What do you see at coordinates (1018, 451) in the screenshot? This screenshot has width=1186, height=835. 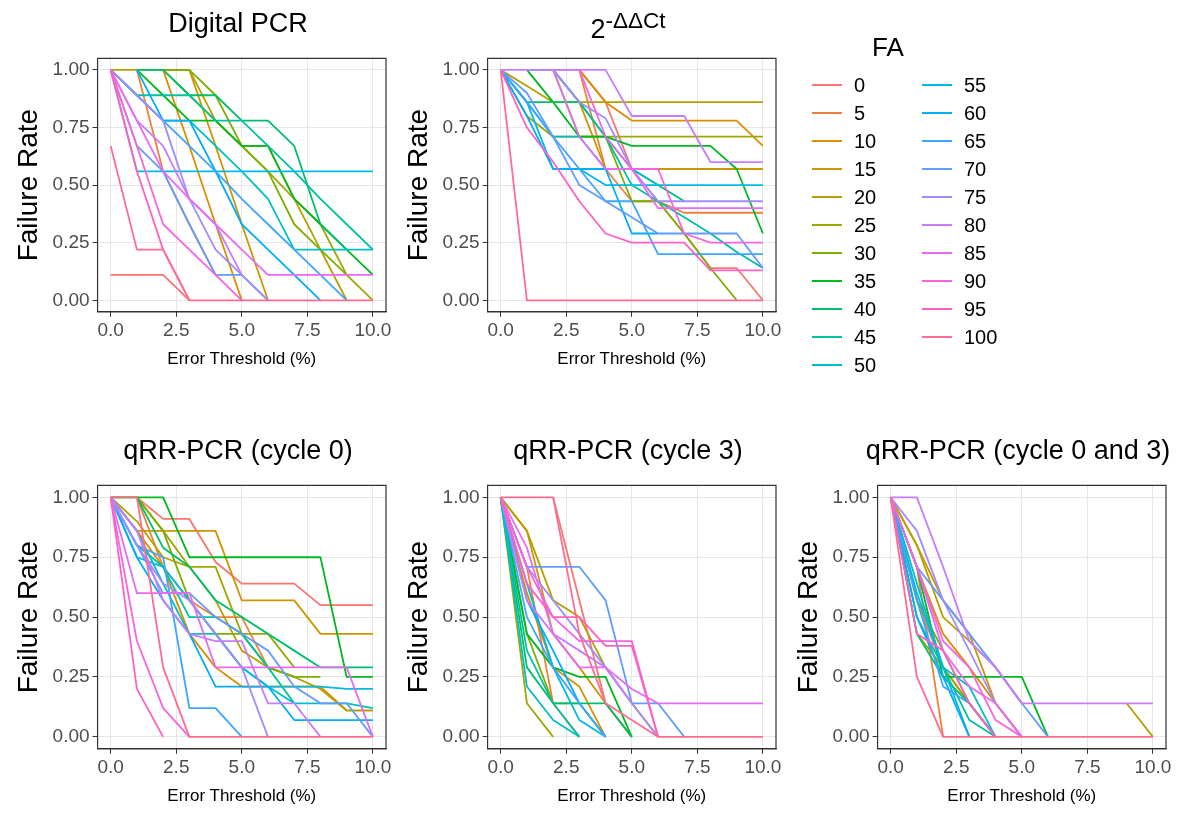 I see `chart-title: qRR-PCR (cycle 0 and 3)` at bounding box center [1018, 451].